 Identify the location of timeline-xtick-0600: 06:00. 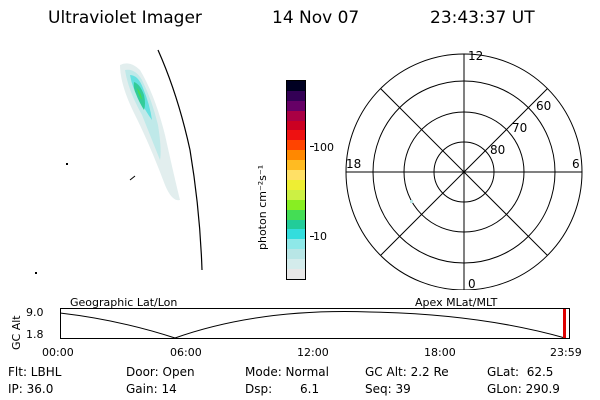
(186, 352).